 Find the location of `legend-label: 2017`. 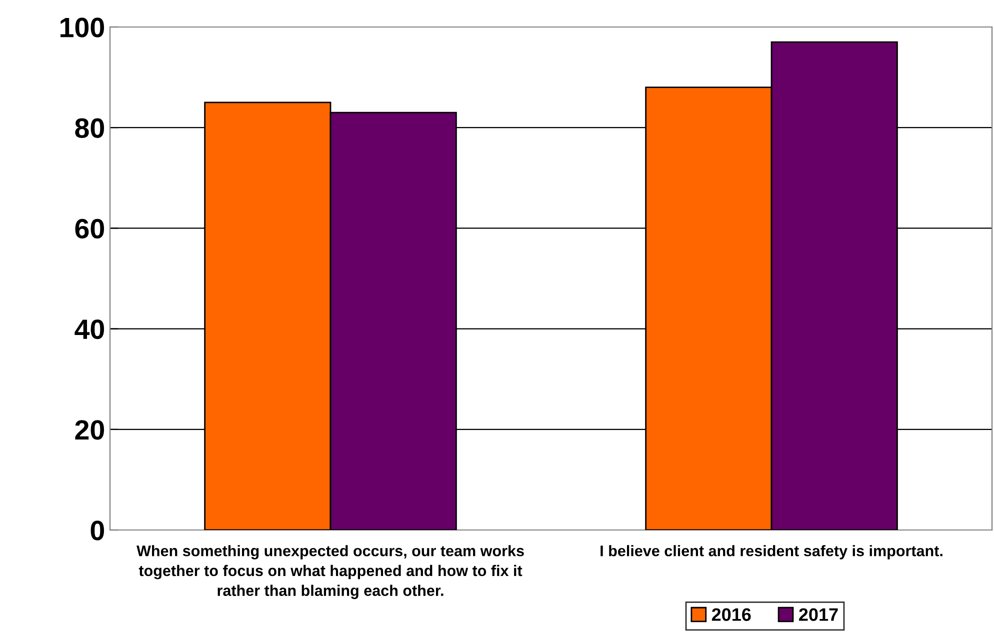

legend-label: 2017 is located at coordinates (818, 614).